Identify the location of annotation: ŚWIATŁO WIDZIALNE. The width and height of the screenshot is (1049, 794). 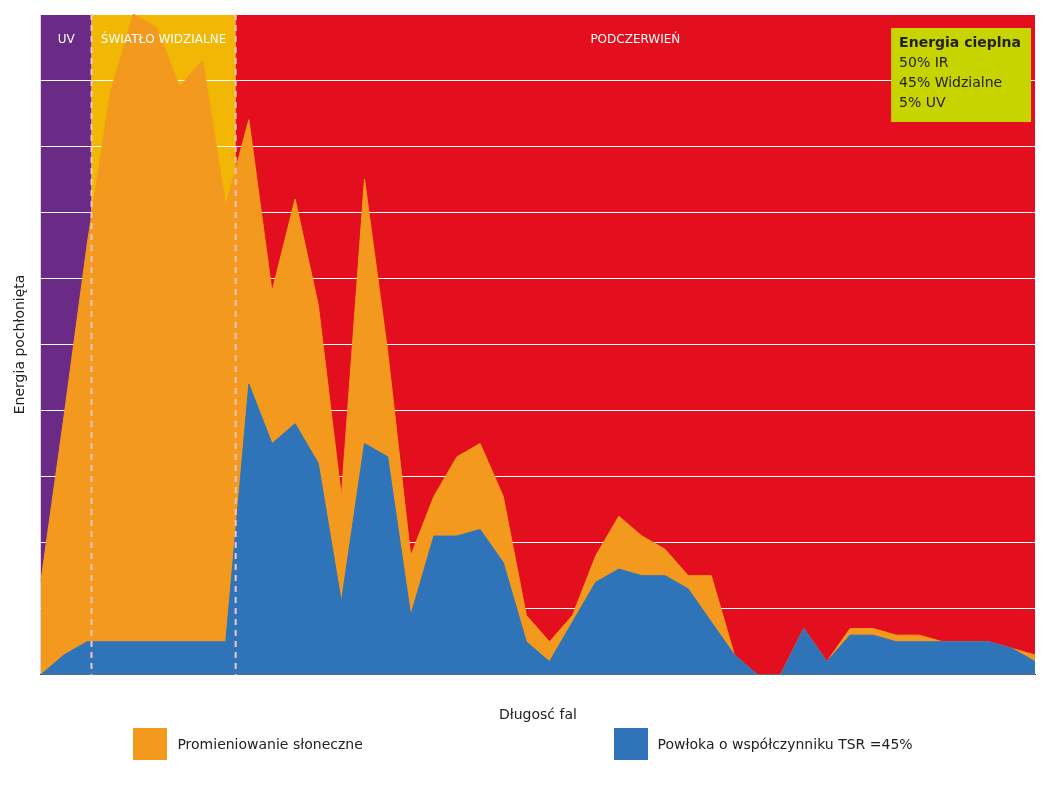
(163, 39).